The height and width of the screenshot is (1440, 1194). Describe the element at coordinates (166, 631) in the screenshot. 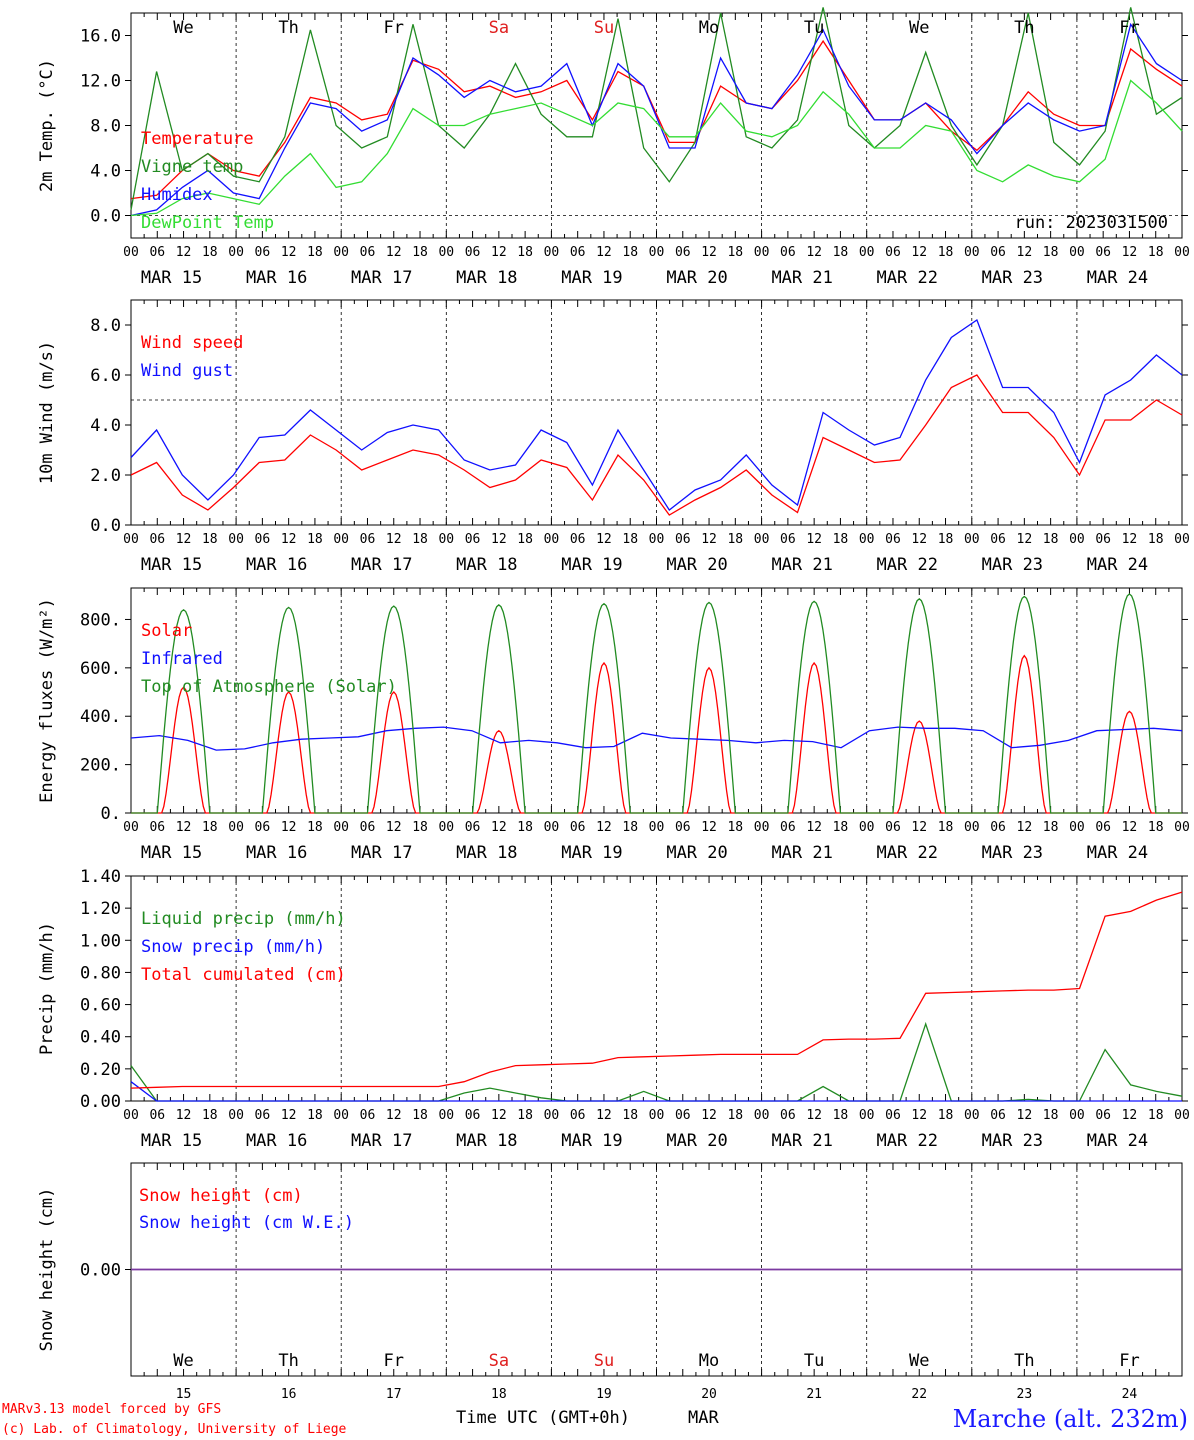

I see `flux-legend-entry: Solar` at that location.